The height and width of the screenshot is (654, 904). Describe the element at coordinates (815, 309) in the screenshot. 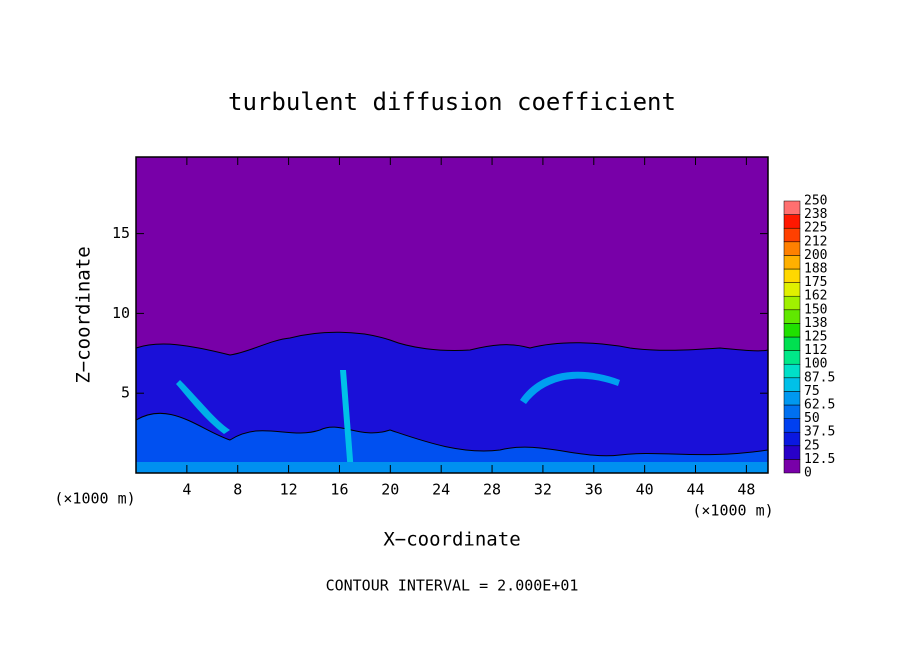

I see `colorbar-label: 150` at that location.